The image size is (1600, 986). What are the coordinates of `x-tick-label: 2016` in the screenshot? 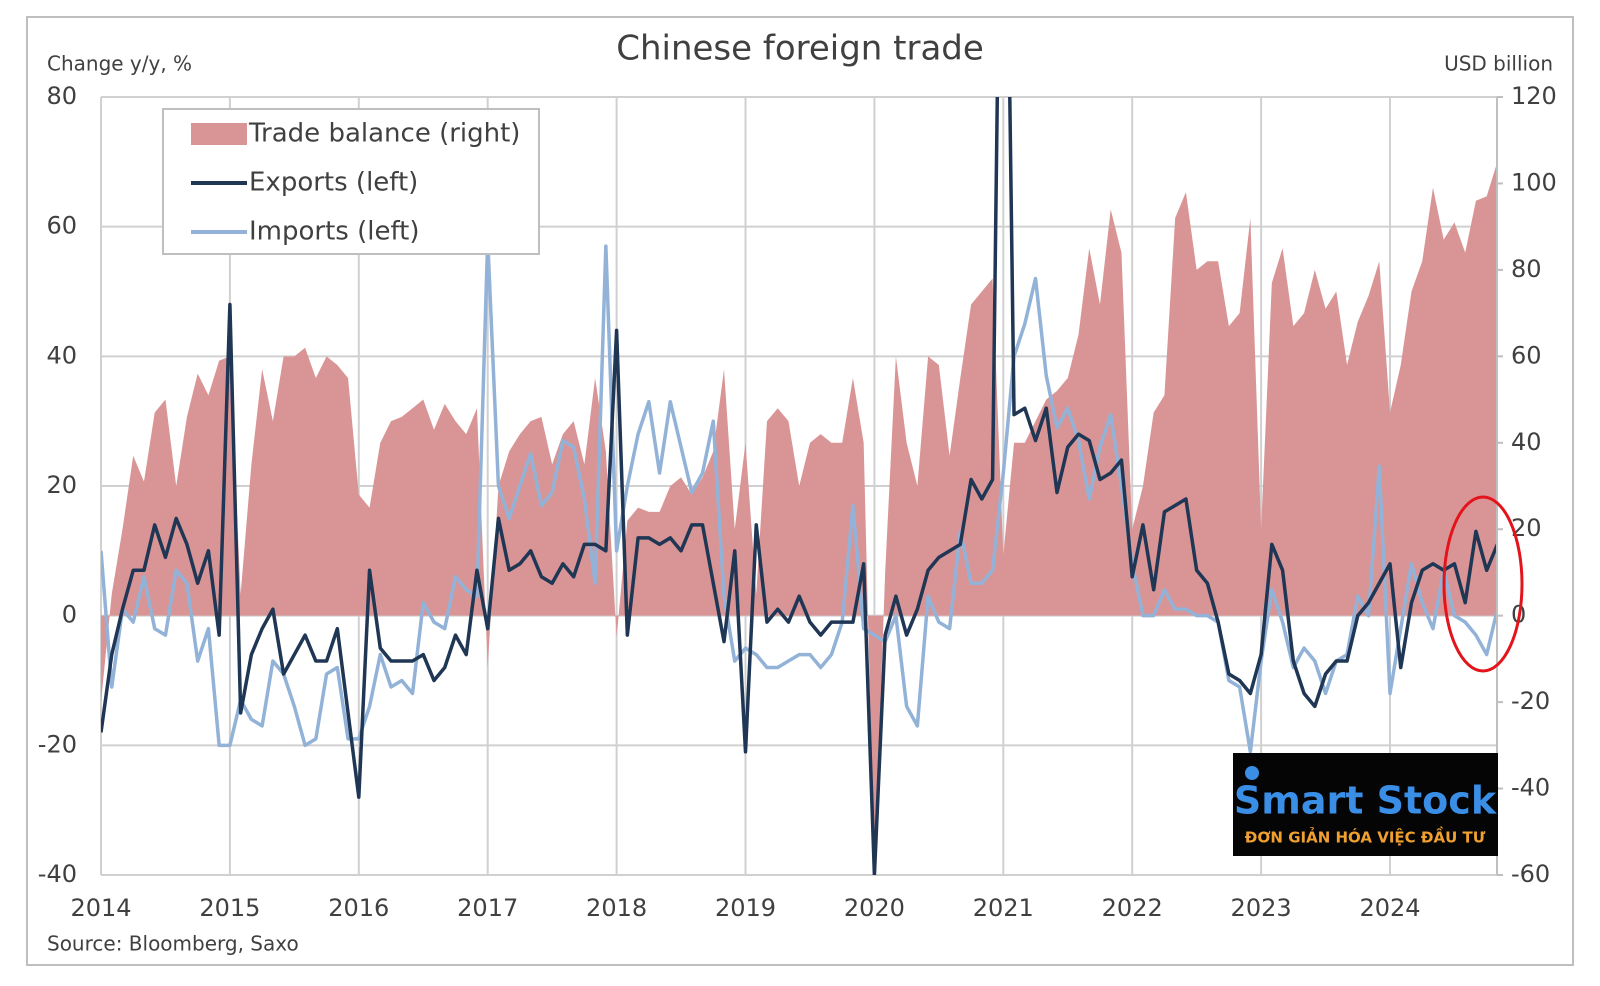 It's located at (358, 908).